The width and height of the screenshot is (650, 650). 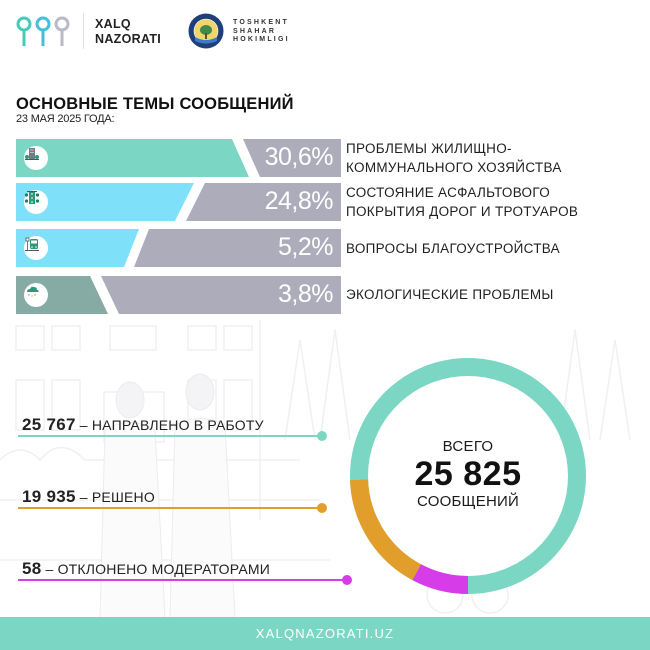 I want to click on road-icon, so click(x=36, y=202).